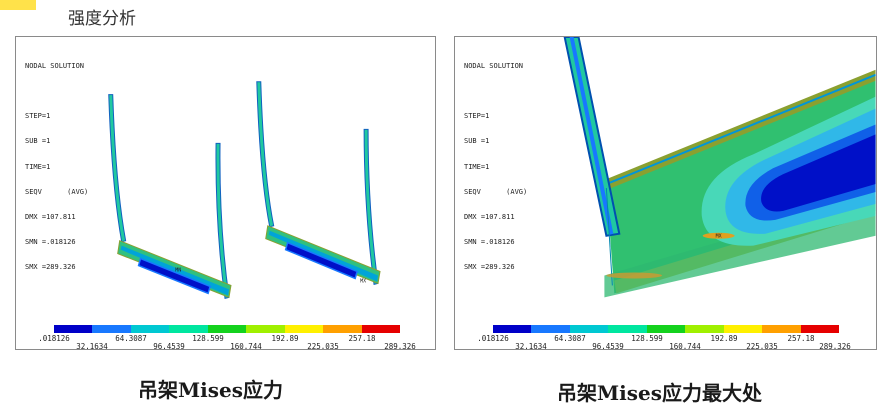 Image resolution: width=889 pixels, height=406 pixels. Describe the element at coordinates (265, 154) in the screenshot. I see `hanger-2-left-arm` at that location.